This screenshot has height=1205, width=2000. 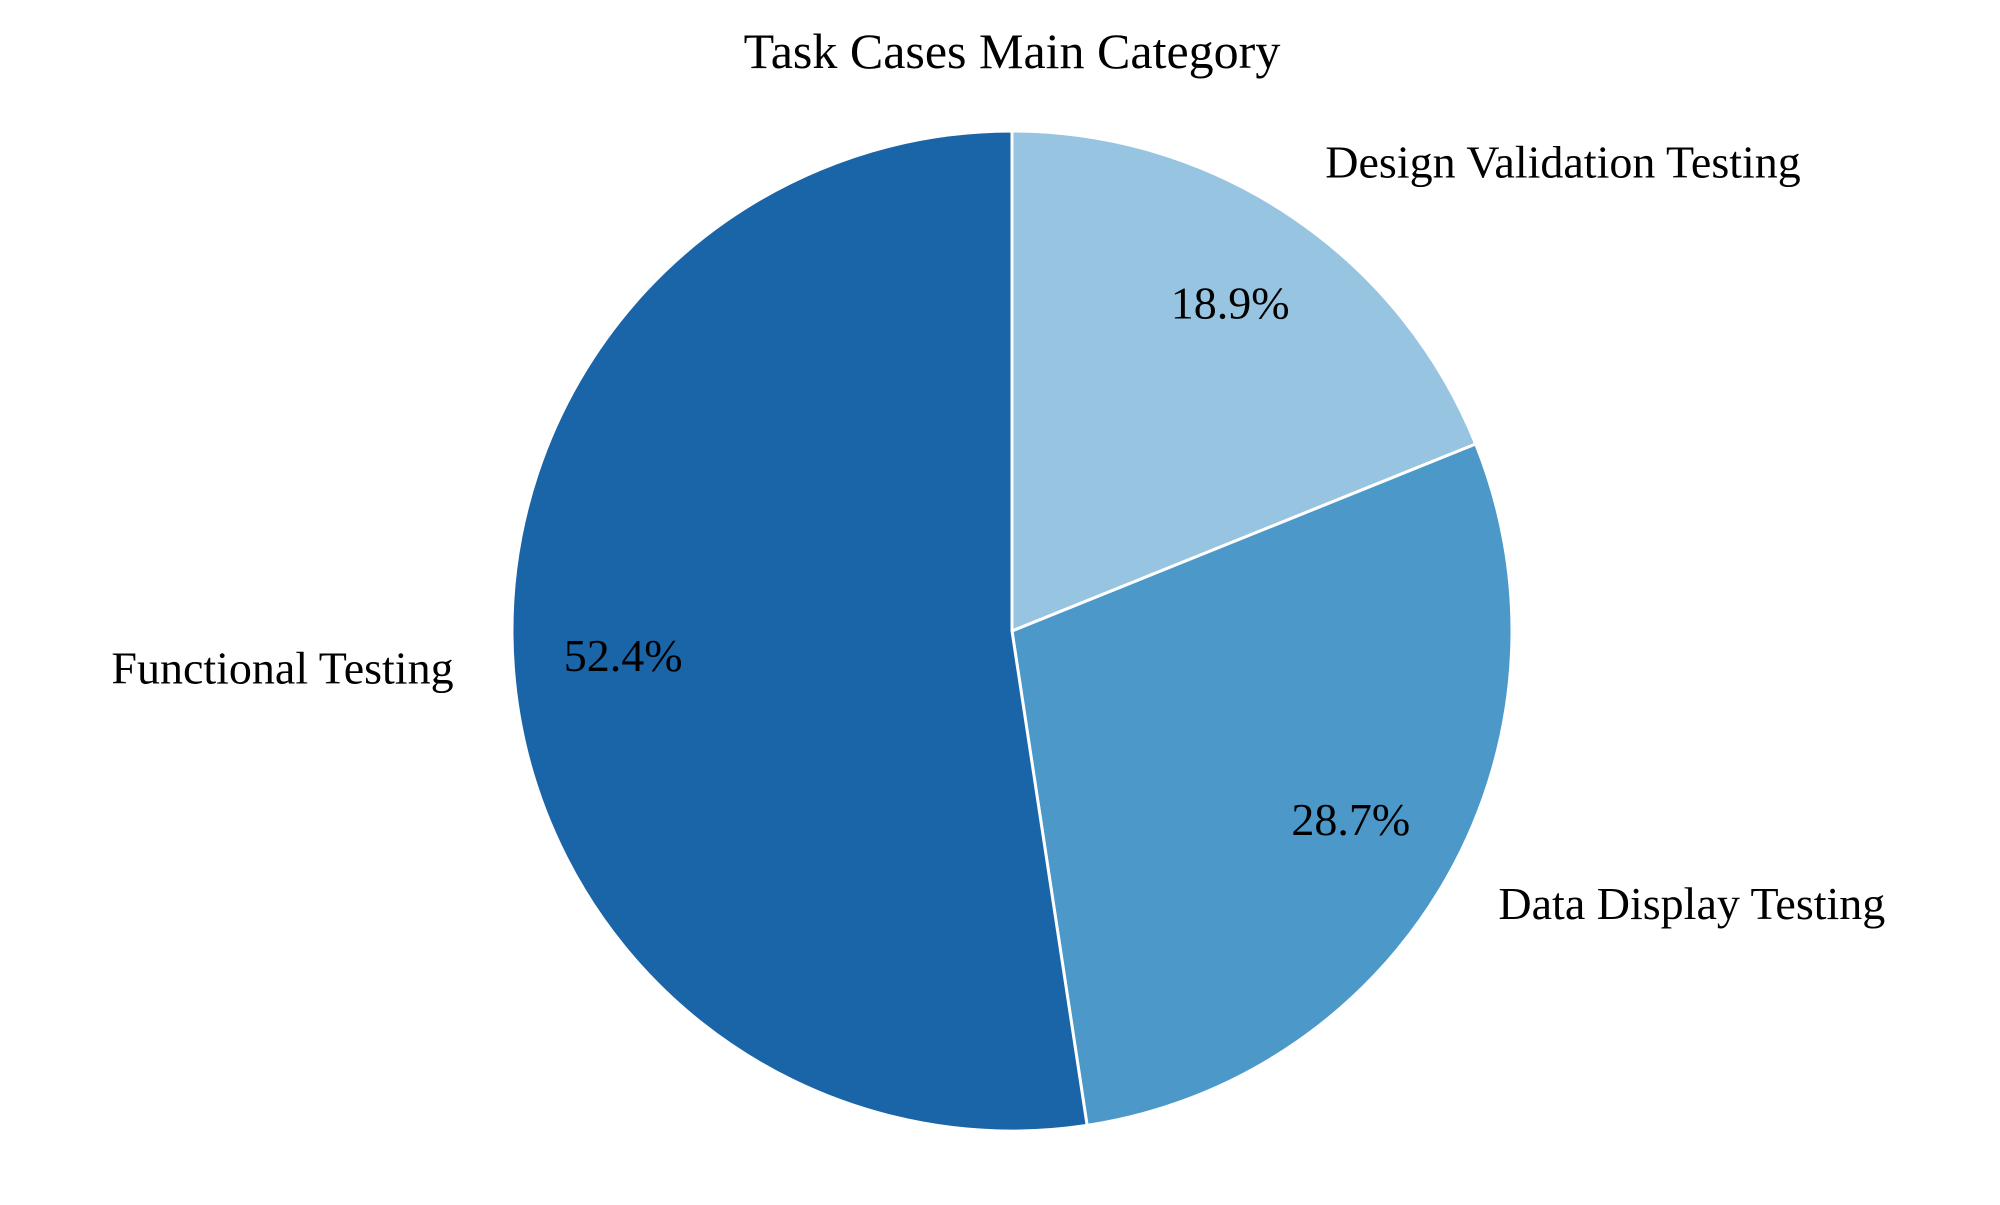 What do you see at coordinates (282, 668) in the screenshot?
I see `slice-label-functional-testing: Functional Testing` at bounding box center [282, 668].